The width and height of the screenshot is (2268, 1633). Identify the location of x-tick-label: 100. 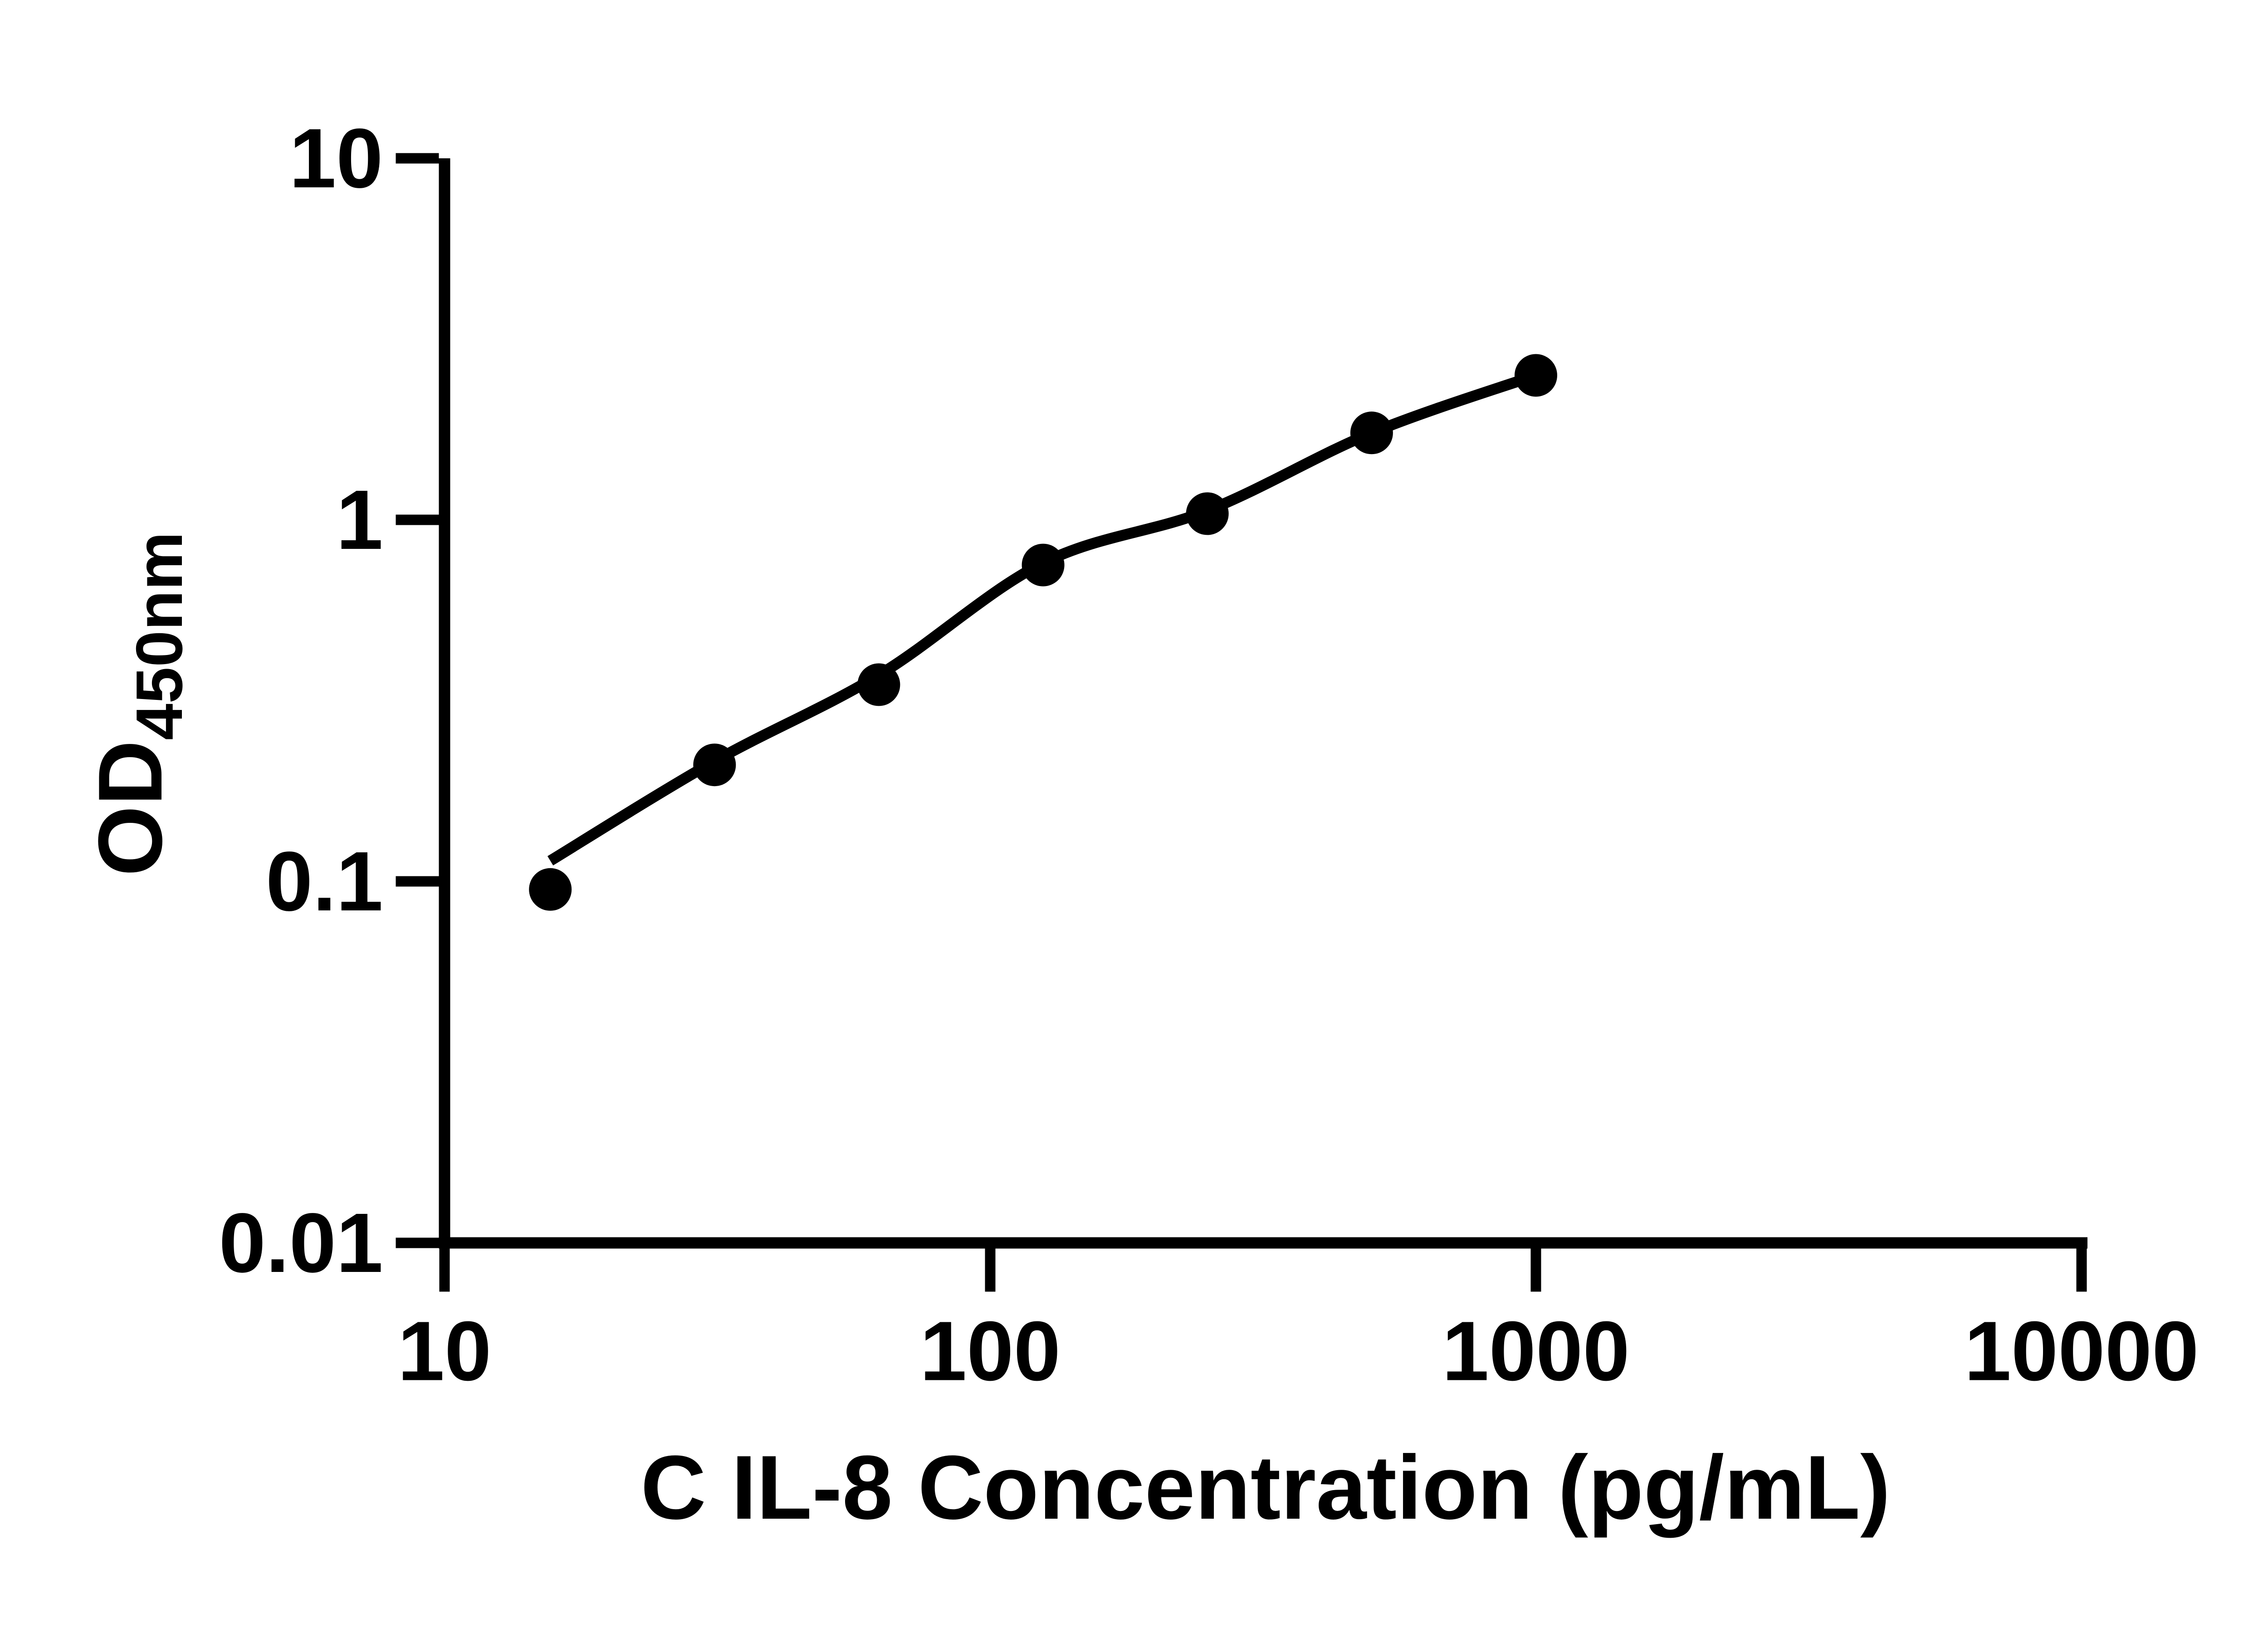
(990, 1351).